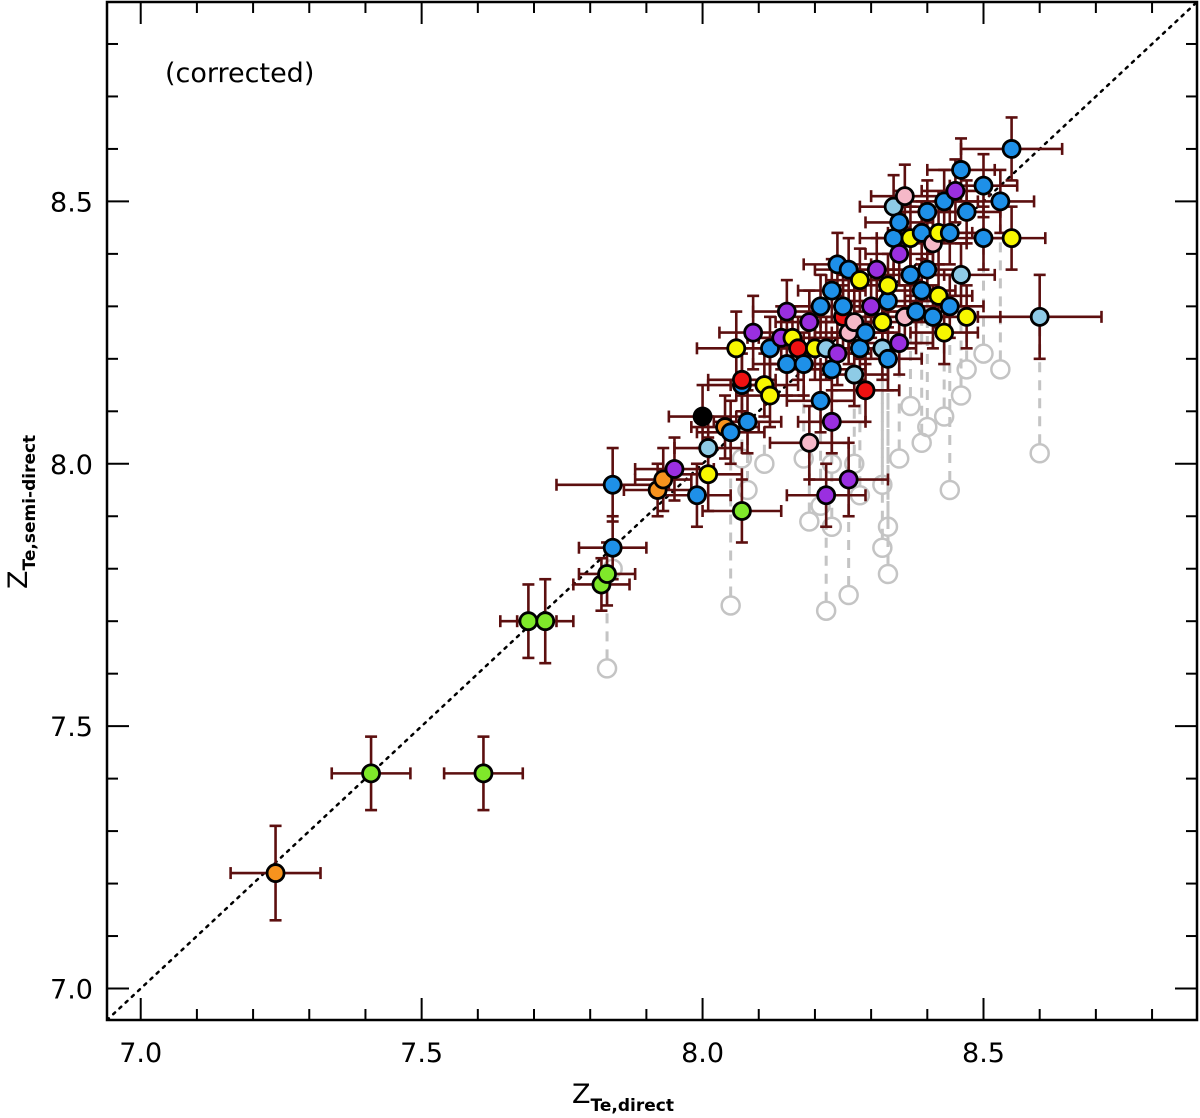 This screenshot has height=1118, width=1200. I want to click on data-point-black, so click(702, 416).